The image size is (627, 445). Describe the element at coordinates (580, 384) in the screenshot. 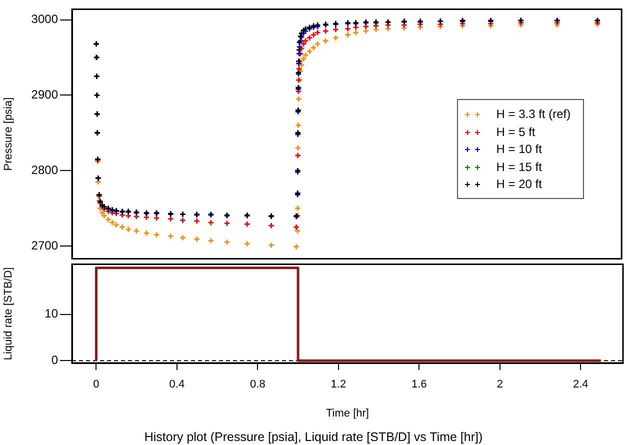

I see `x-tick-label: 2.4` at that location.